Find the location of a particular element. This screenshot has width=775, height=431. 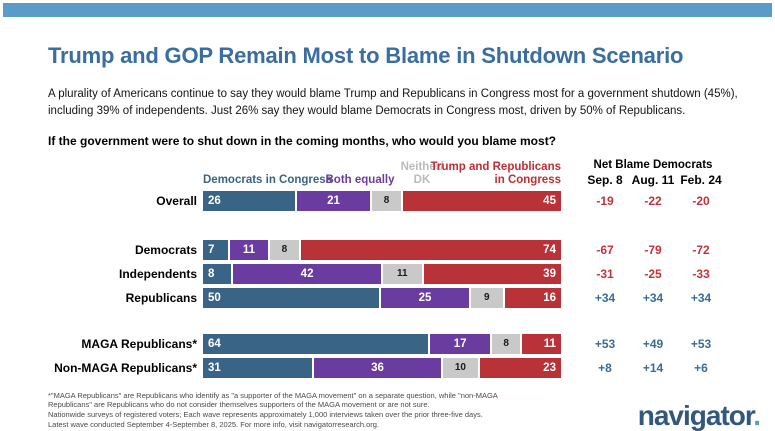

net-value: +14 is located at coordinates (653, 367).